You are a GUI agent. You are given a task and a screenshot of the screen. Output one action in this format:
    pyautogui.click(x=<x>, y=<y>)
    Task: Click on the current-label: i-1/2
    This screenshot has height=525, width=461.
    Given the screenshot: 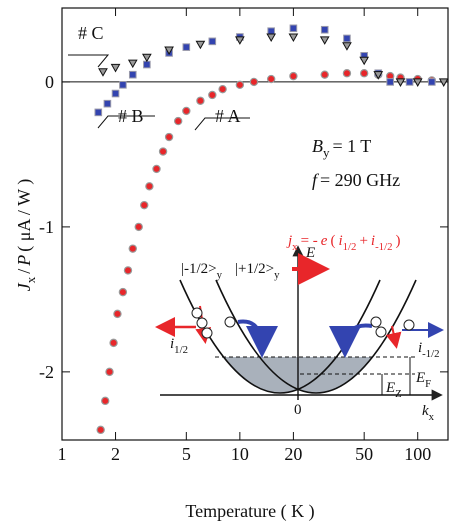 What is the action you would take?
    pyautogui.click(x=429, y=350)
    